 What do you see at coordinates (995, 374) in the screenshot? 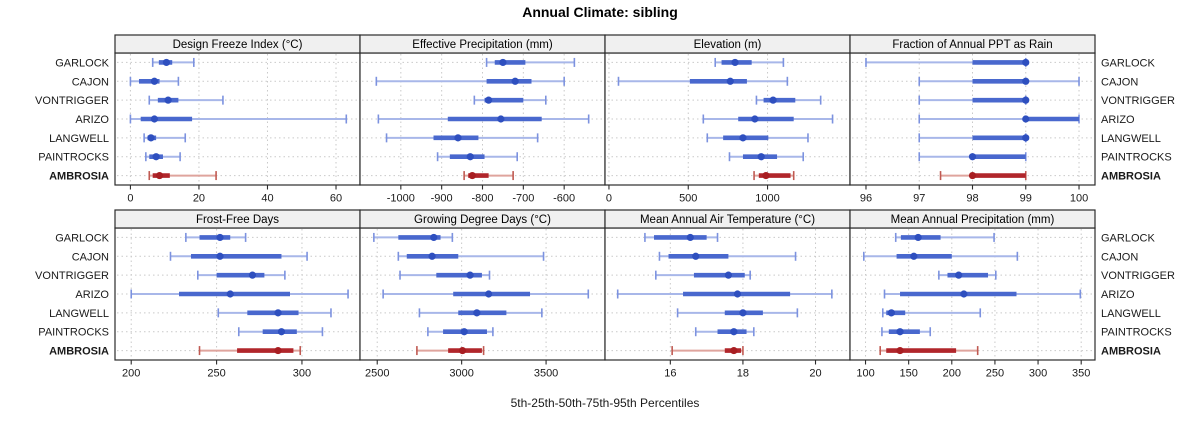
I see `axis-tick-label: 250` at bounding box center [995, 374].